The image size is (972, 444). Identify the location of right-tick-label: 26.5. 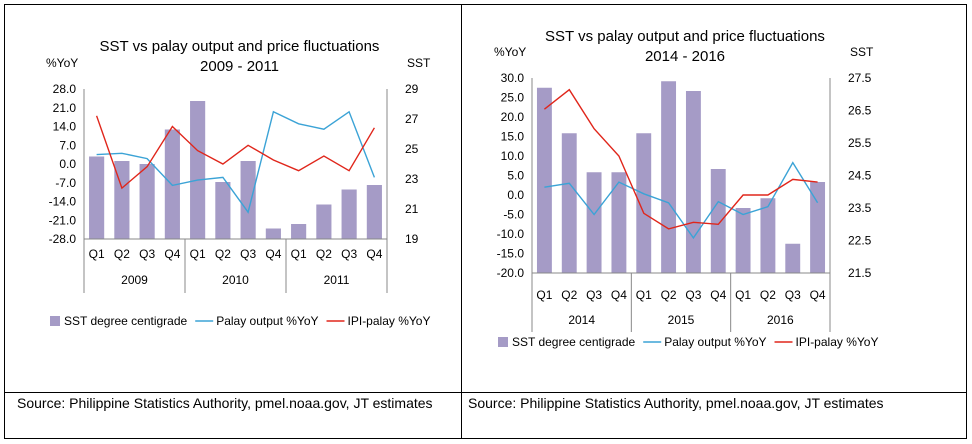
(860, 111).